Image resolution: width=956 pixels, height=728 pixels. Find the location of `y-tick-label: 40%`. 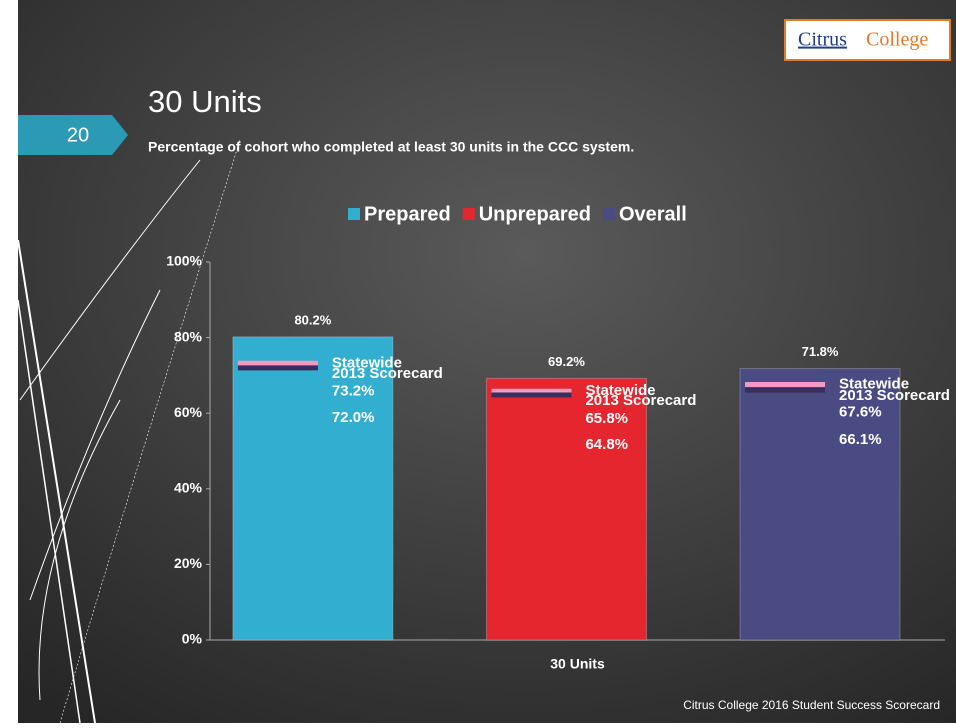

y-tick-label: 40% is located at coordinates (188, 488).